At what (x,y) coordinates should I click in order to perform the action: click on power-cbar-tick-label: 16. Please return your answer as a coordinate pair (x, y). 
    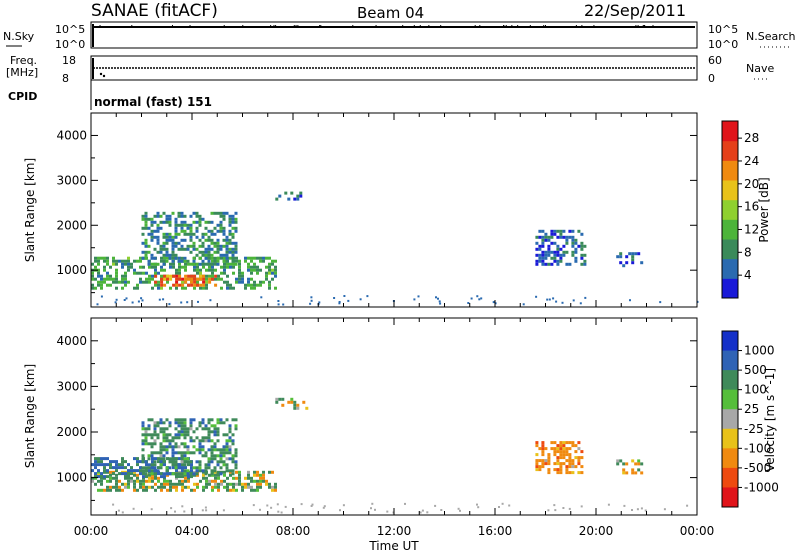
    Looking at the image, I should click on (751, 207).